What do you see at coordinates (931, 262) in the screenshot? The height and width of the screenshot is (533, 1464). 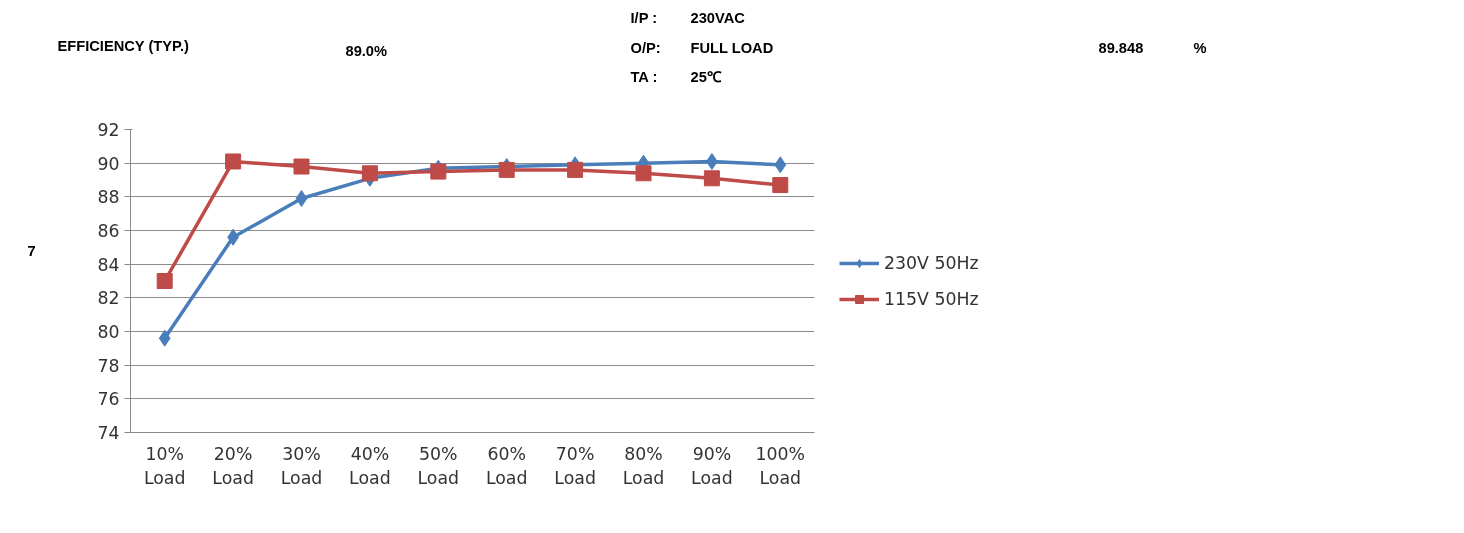 I see `legend-label: 230V 50Hz` at bounding box center [931, 262].